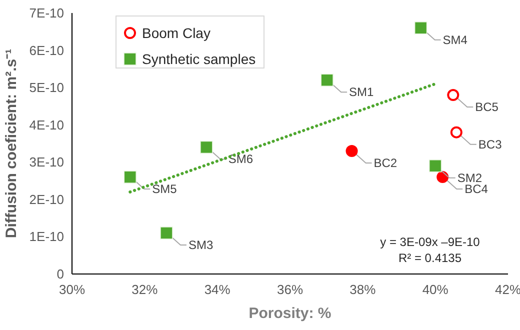 The width and height of the screenshot is (520, 330). What do you see at coordinates (145, 289) in the screenshot?
I see `x-tick-label: 32%` at bounding box center [145, 289].